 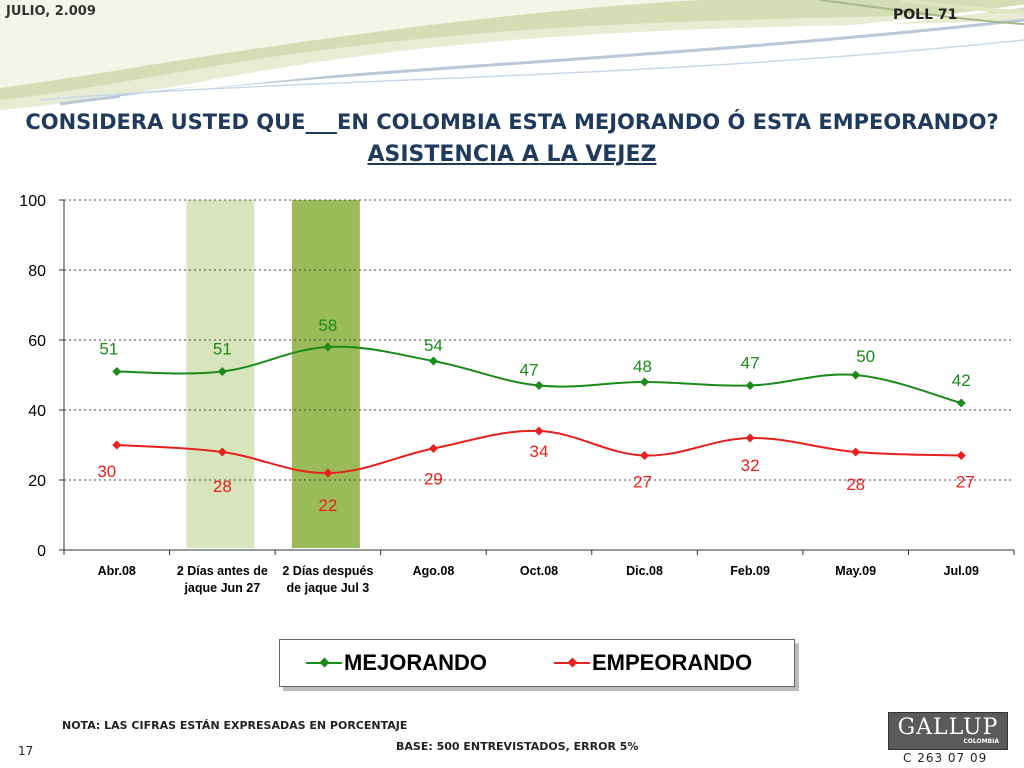 What do you see at coordinates (37, 271) in the screenshot?
I see `y-tick-label: 80` at bounding box center [37, 271].